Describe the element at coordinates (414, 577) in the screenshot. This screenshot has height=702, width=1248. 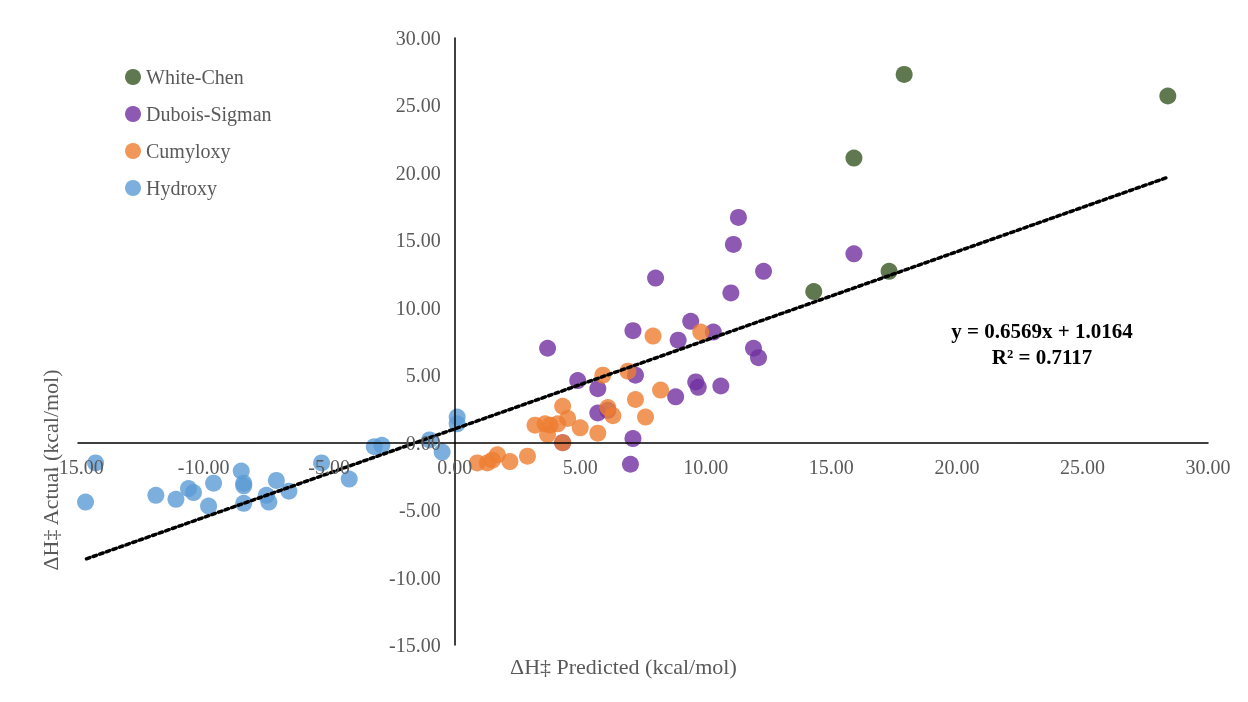
I see `y-tick-label: -10.00` at that location.